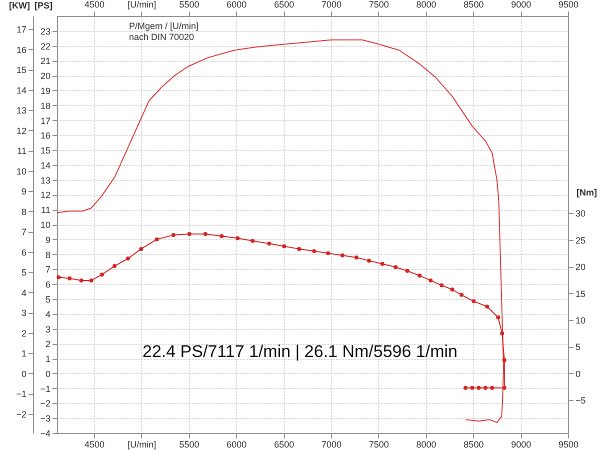 The width and height of the screenshot is (600, 450). Describe the element at coordinates (378, 445) in the screenshot. I see `x-tick-label: 7500` at that location.